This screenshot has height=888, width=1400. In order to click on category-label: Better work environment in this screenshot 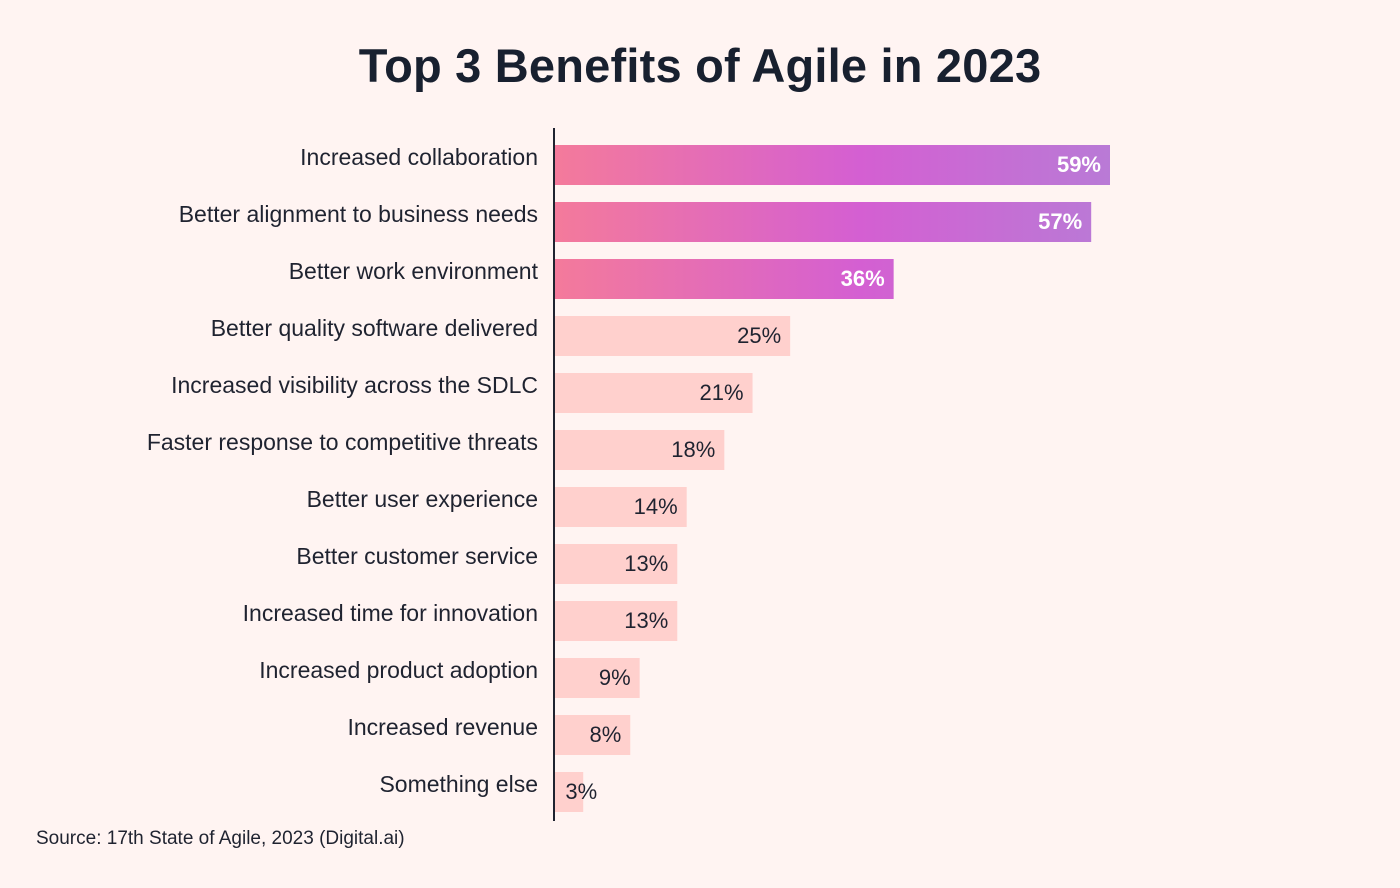, I will do `click(414, 271)`.